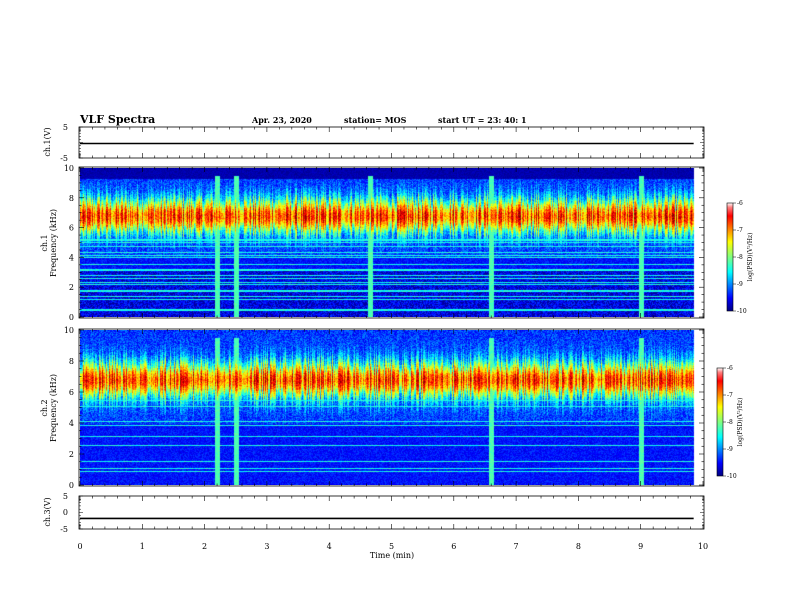 The width and height of the screenshot is (792, 616). I want to click on ch1-ytick-bottom: -5, so click(64, 158).